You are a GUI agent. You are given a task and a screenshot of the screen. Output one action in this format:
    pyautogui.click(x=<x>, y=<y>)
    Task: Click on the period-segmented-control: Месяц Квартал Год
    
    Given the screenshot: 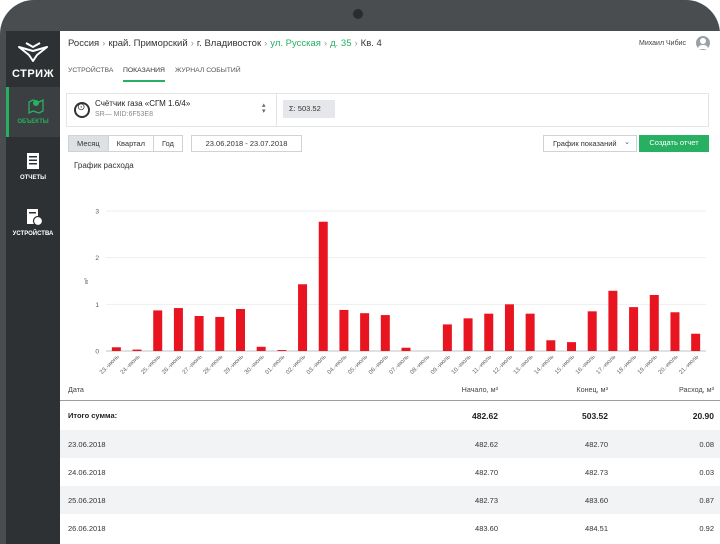 What is the action you would take?
    pyautogui.click(x=125, y=143)
    